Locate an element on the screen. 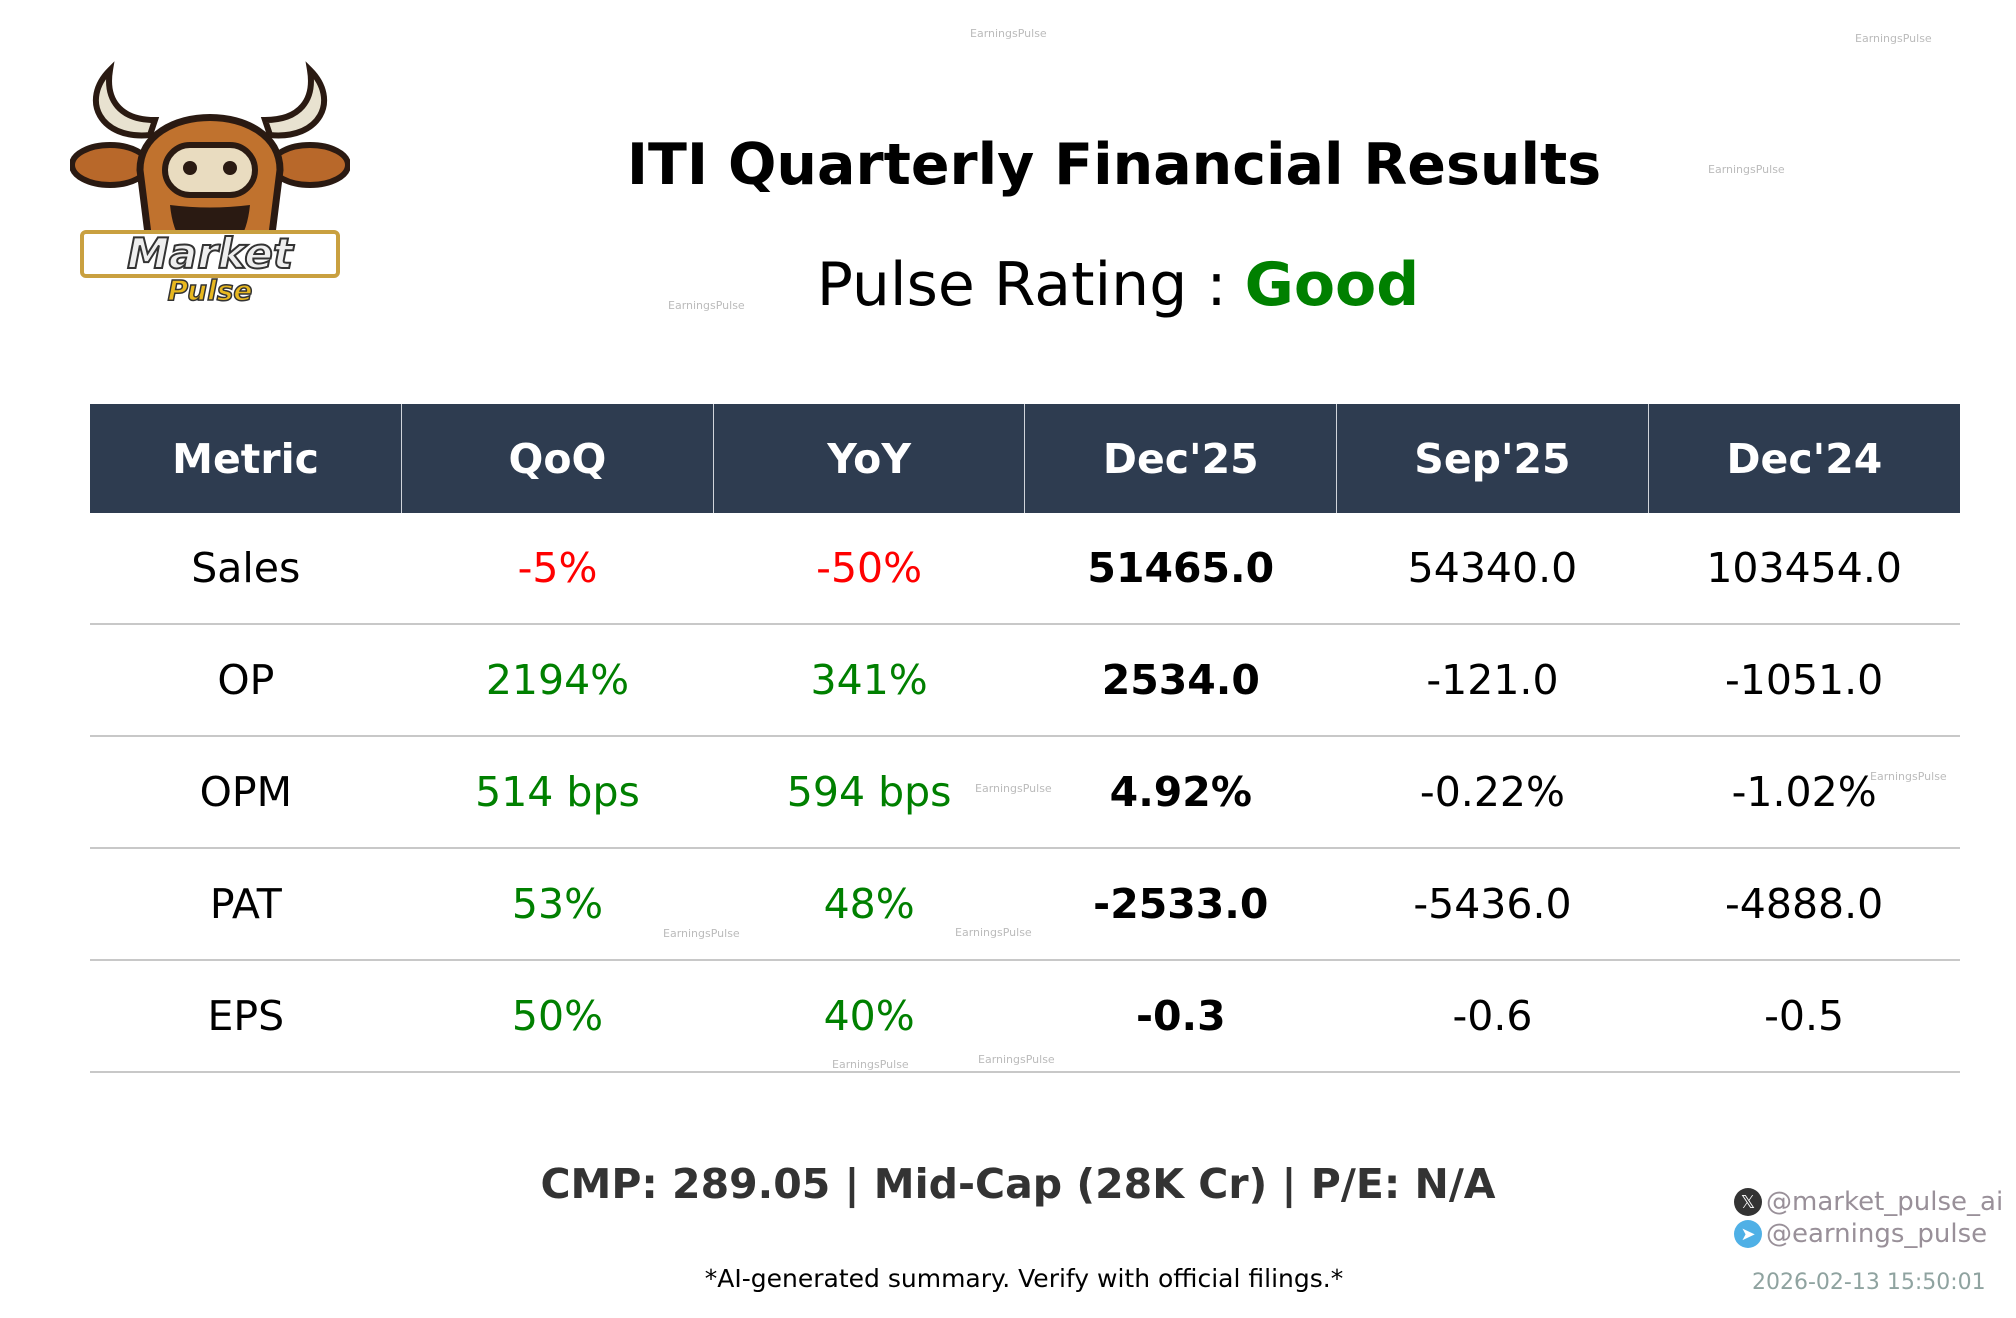  previous-quarter-cell: -121.0 is located at coordinates (1492, 680).